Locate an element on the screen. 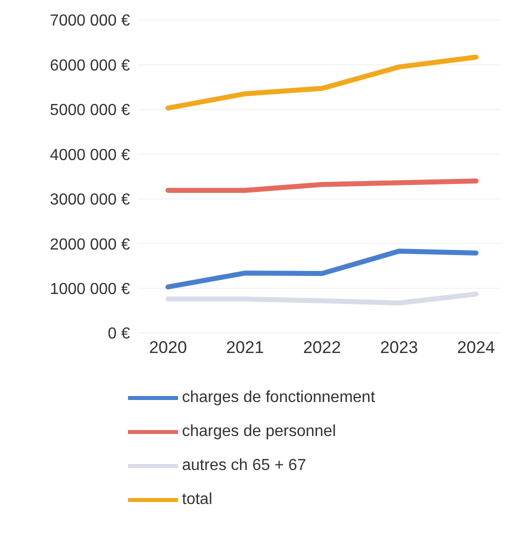 This screenshot has width=518, height=535. y-tick-label: 6000 000 € is located at coordinates (90, 65).